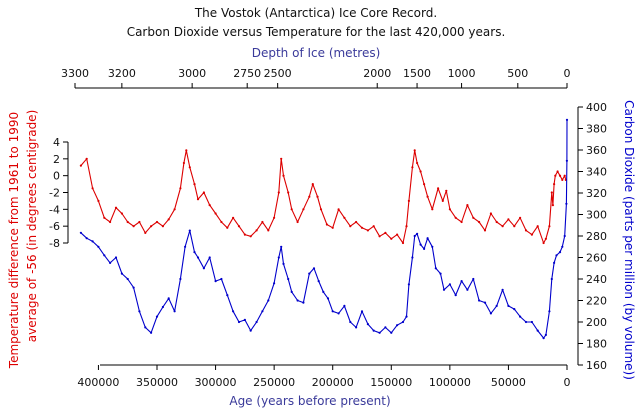 Image resolution: width=640 pixels, height=415 pixels. I want to click on right-axis-tick-label: 360, so click(596, 150).